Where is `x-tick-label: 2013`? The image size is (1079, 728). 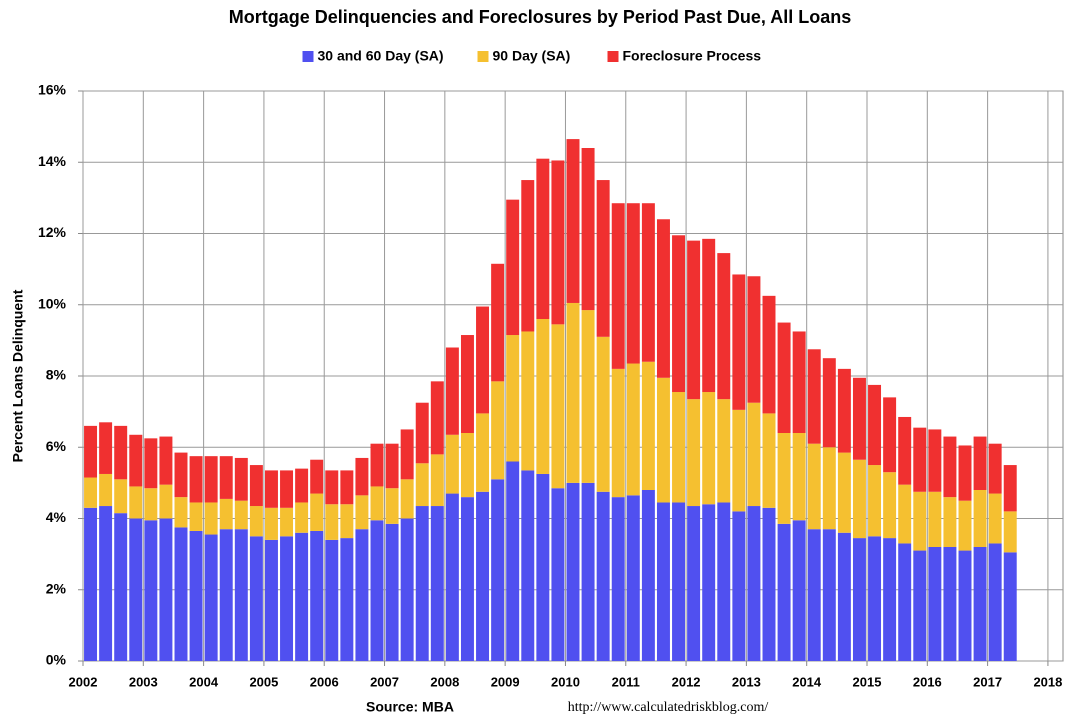 x-tick-label: 2013 is located at coordinates (746, 681).